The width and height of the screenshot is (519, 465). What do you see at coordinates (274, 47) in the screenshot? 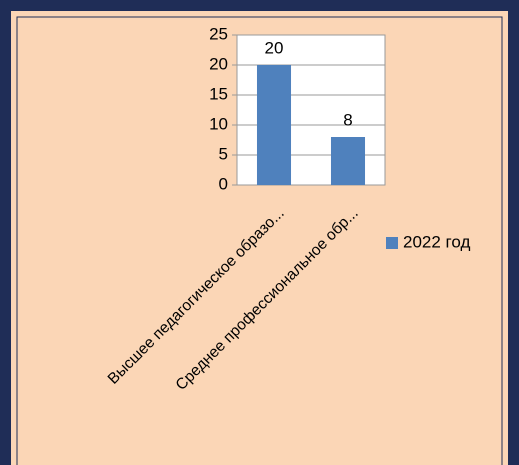
I see `data-label: 20` at bounding box center [274, 47].